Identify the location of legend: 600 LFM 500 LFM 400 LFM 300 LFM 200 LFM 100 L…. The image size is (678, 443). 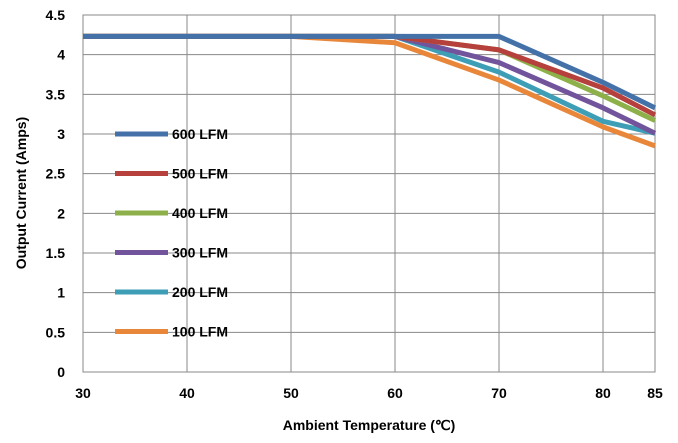
(171, 233).